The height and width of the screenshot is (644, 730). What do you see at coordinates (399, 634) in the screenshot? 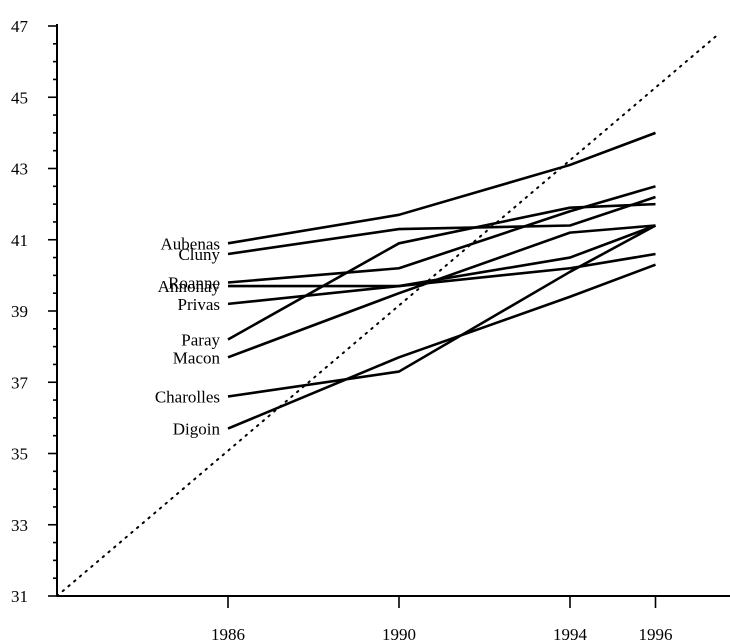
I see `x-tick-label: 1990` at bounding box center [399, 634].